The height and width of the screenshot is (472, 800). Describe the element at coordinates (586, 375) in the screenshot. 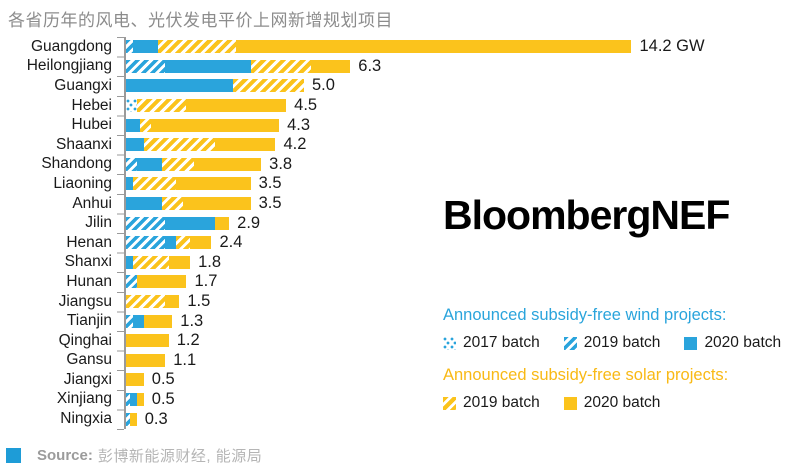

I see `legend-solar-header: Announced subsidy-free solar projects:` at that location.